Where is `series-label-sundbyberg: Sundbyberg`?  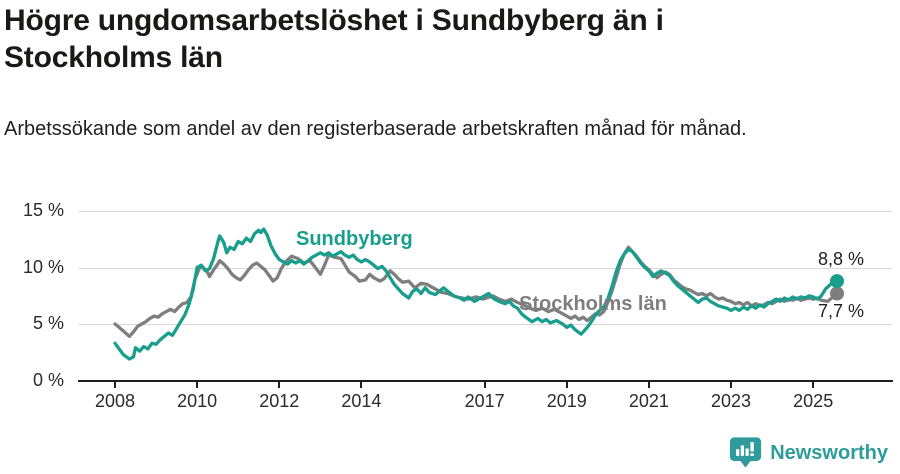 series-label-sundbyberg: Sundbyberg is located at coordinates (354, 239).